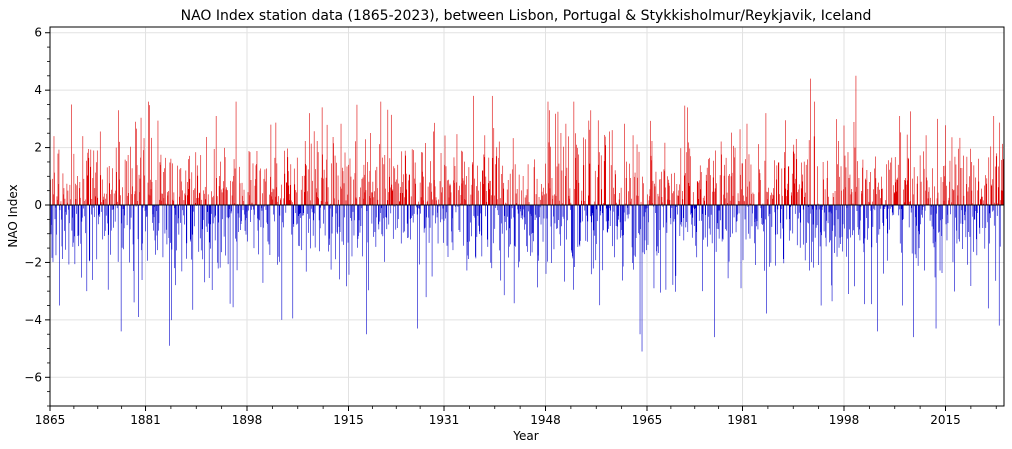 The height and width of the screenshot is (449, 1012). What do you see at coordinates (50, 420) in the screenshot?
I see `x-tick-label: 1865` at bounding box center [50, 420].